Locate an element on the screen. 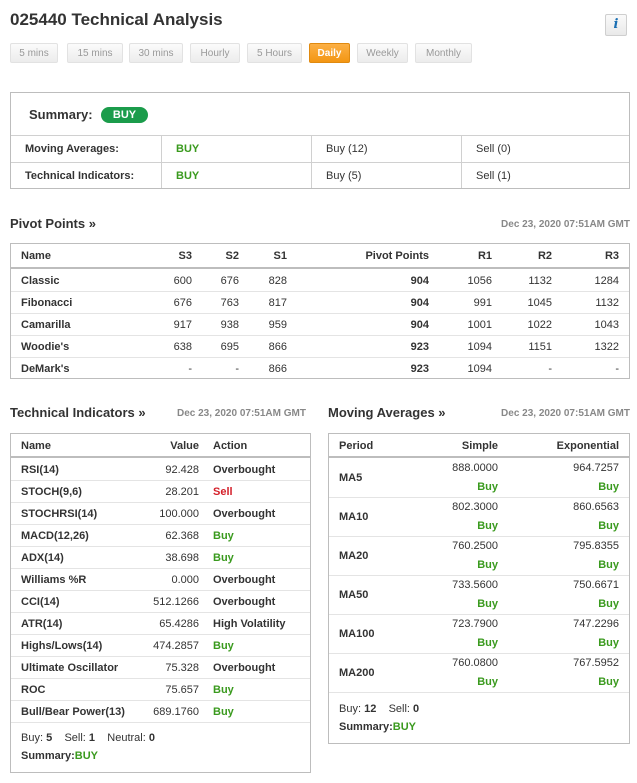 This screenshot has width=637, height=783. simple-value: 760.0800 is located at coordinates (475, 663).